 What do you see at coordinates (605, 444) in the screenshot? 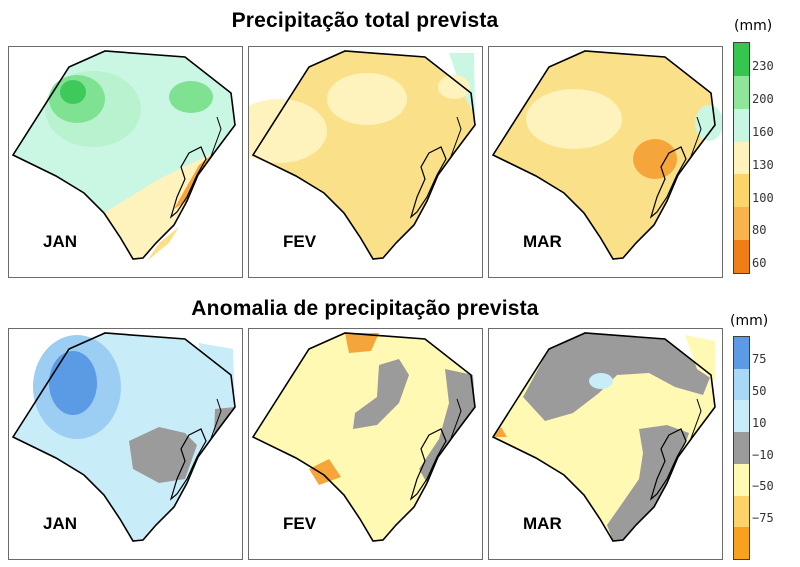
I see `map-anomaly-mar: MAR` at bounding box center [605, 444].